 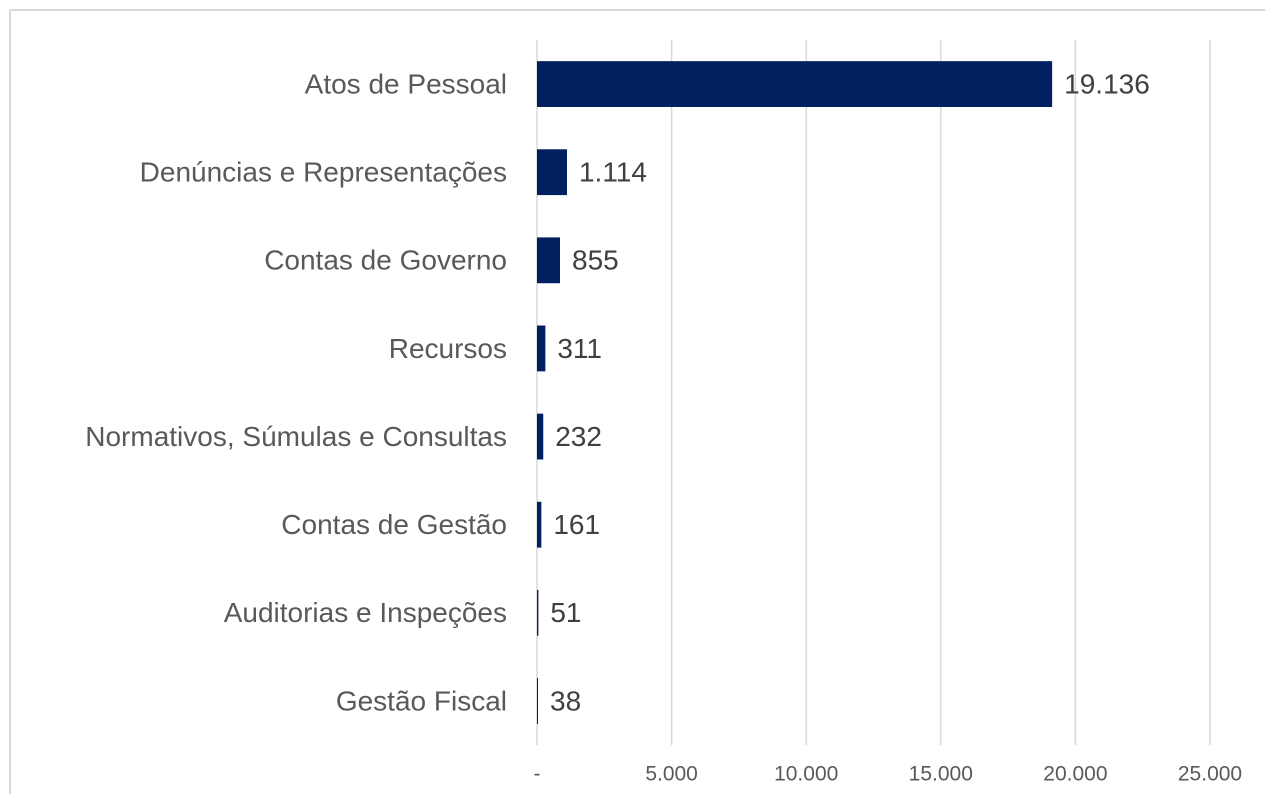 What do you see at coordinates (296, 436) in the screenshot?
I see `category-label: Normativos, Súmulas e Consultas` at bounding box center [296, 436].